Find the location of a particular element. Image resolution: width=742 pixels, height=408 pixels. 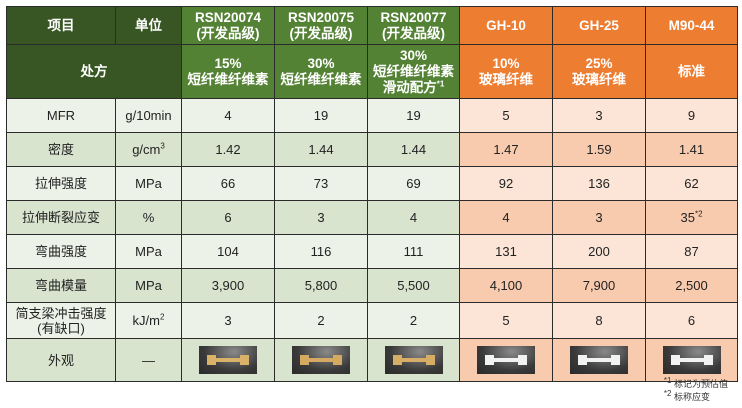

header-unit: 单位 is located at coordinates (148, 25).